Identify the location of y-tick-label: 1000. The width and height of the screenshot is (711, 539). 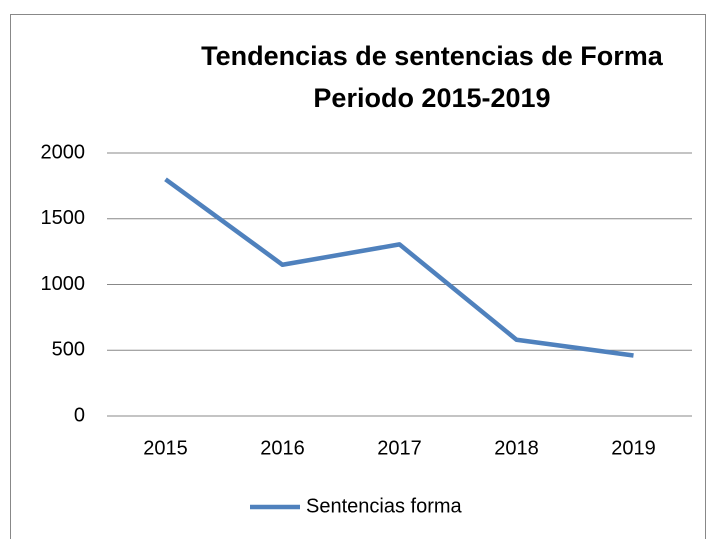
(63, 284).